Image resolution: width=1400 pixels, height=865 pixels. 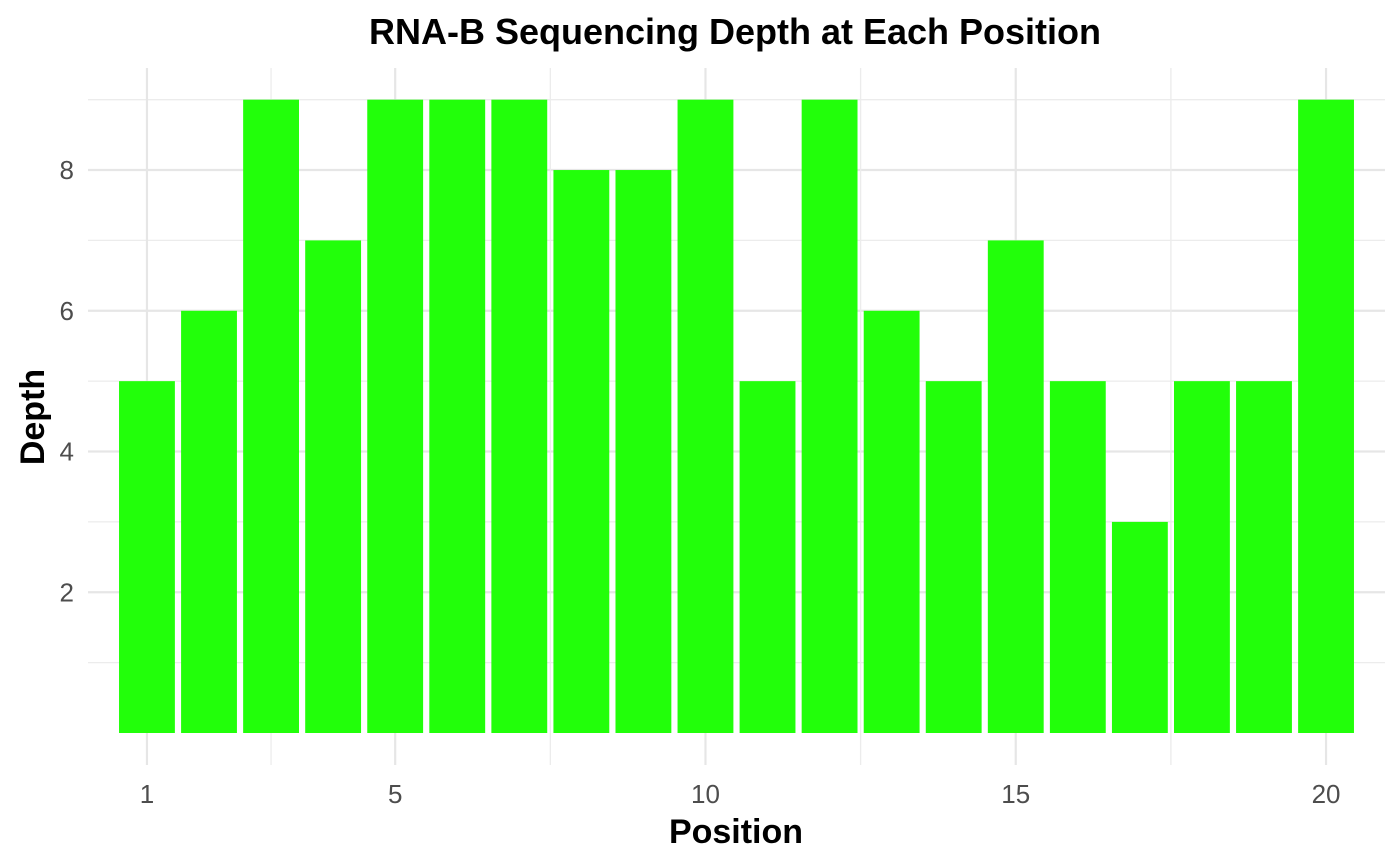 What do you see at coordinates (395, 794) in the screenshot?
I see `x-tick-label: 5` at bounding box center [395, 794].